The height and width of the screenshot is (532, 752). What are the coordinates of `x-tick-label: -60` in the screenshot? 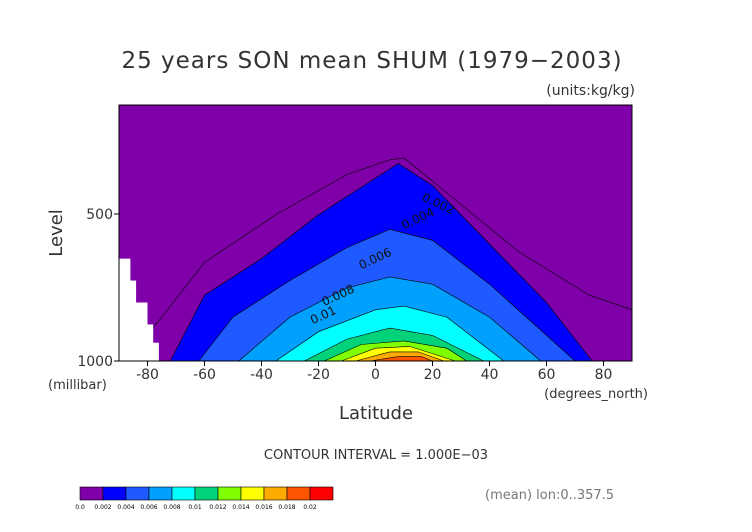 It's located at (204, 375).